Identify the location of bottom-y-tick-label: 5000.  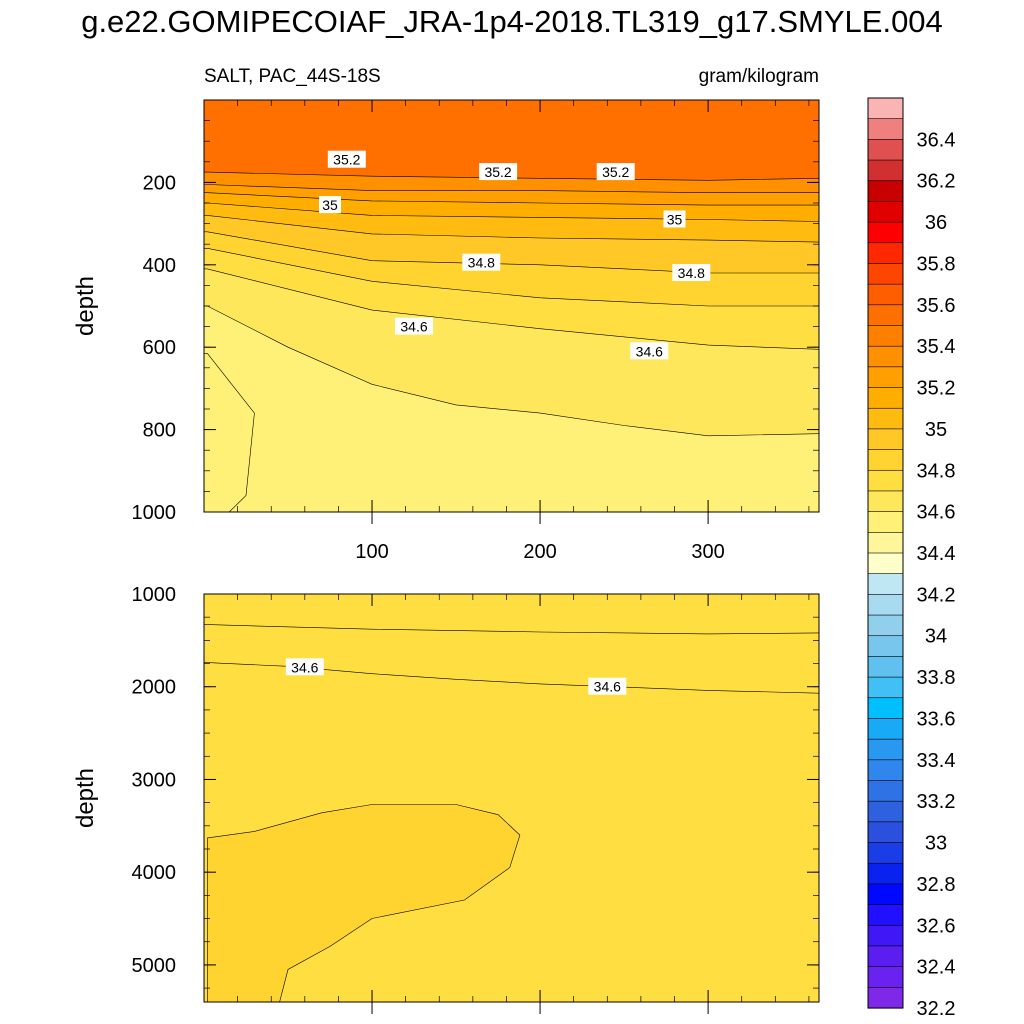
(154, 966).